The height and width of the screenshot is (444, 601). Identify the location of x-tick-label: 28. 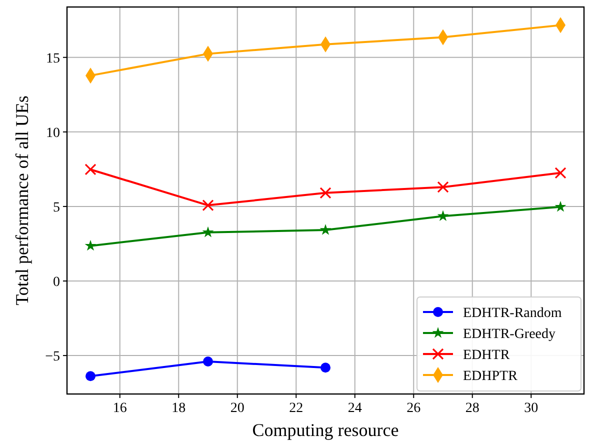
(472, 408).